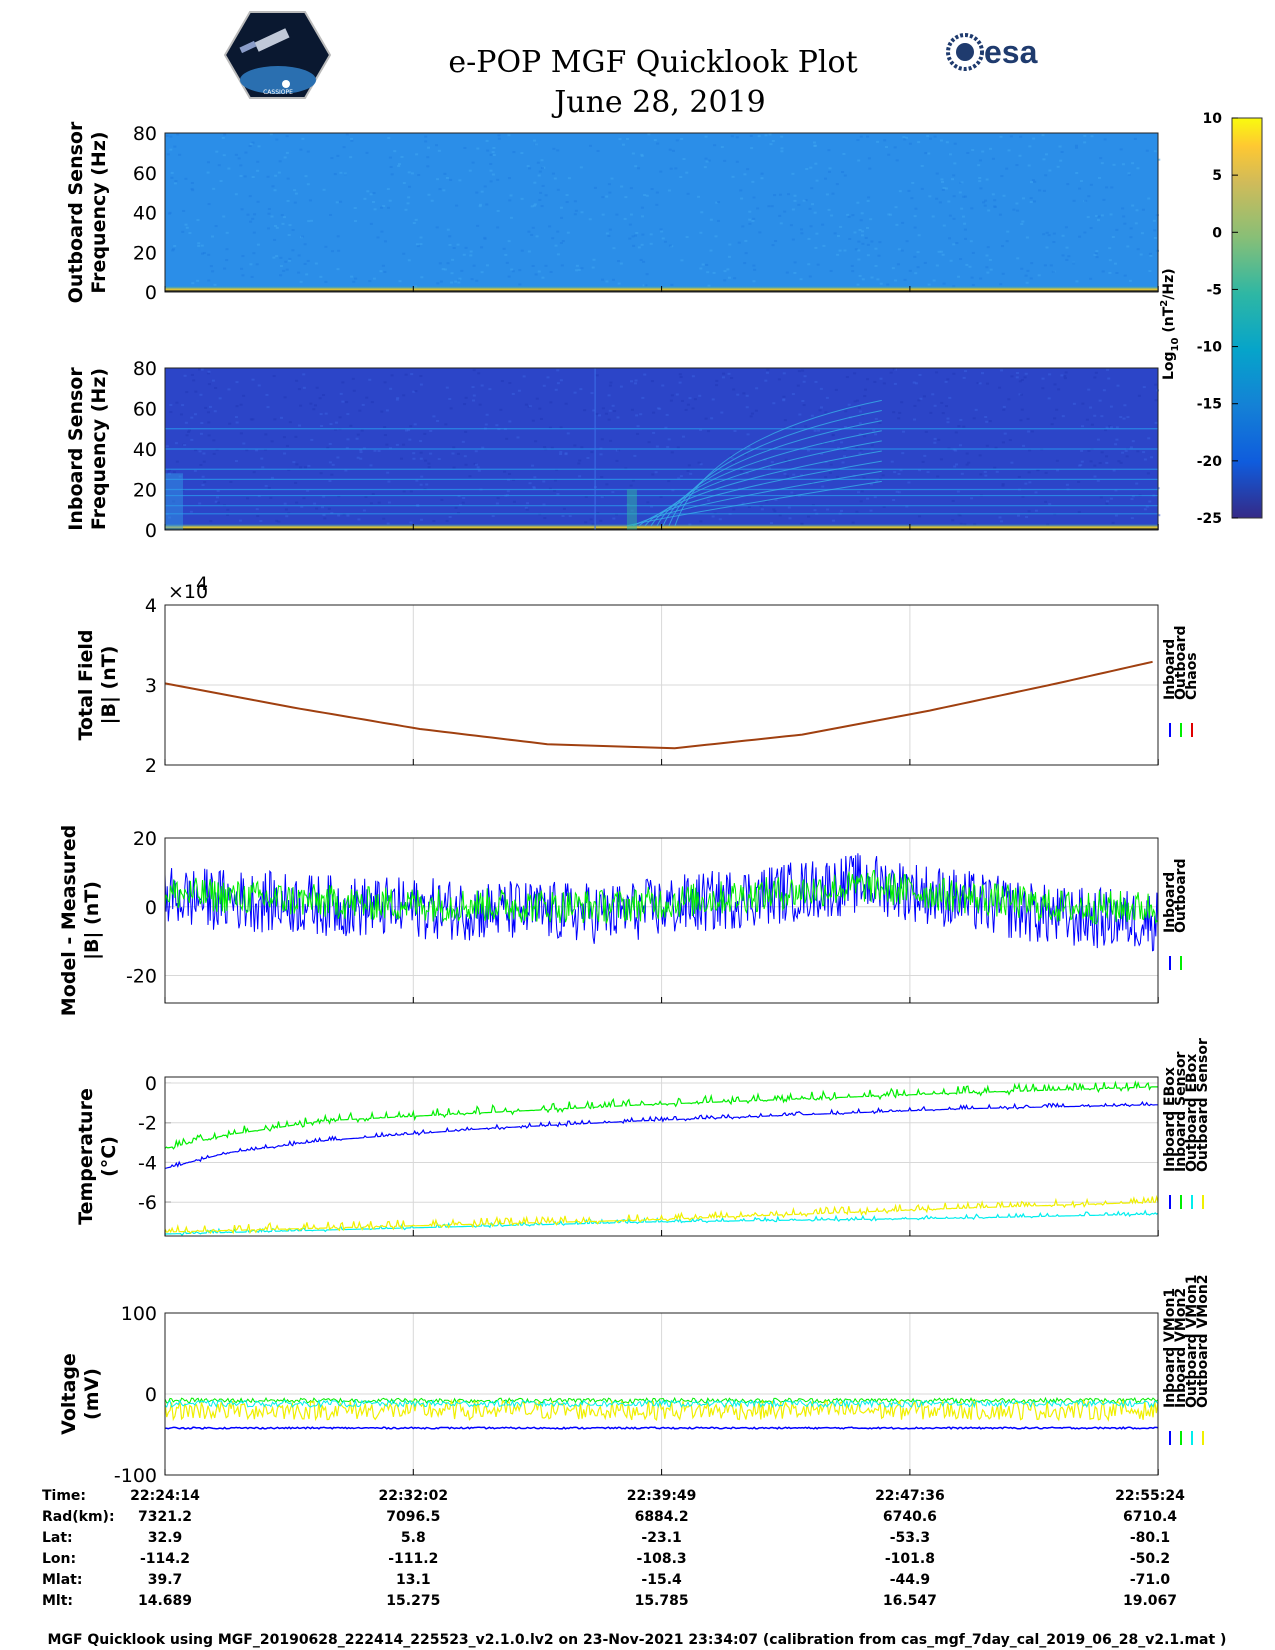 The height and width of the screenshot is (1650, 1275). What do you see at coordinates (151, 766) in the screenshot?
I see `y-tick-label: 2` at bounding box center [151, 766].